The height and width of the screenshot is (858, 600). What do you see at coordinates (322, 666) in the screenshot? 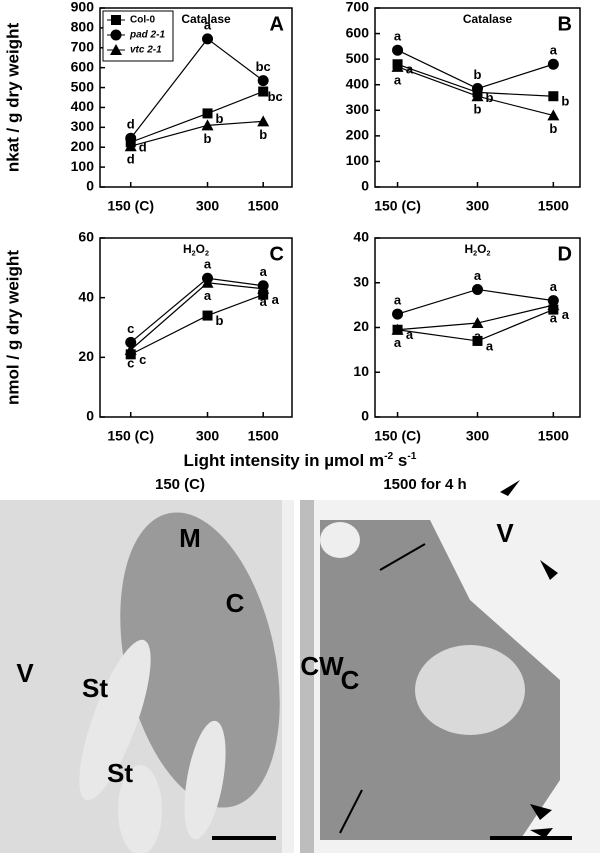
I see `micrograph-label: CW` at bounding box center [322, 666].